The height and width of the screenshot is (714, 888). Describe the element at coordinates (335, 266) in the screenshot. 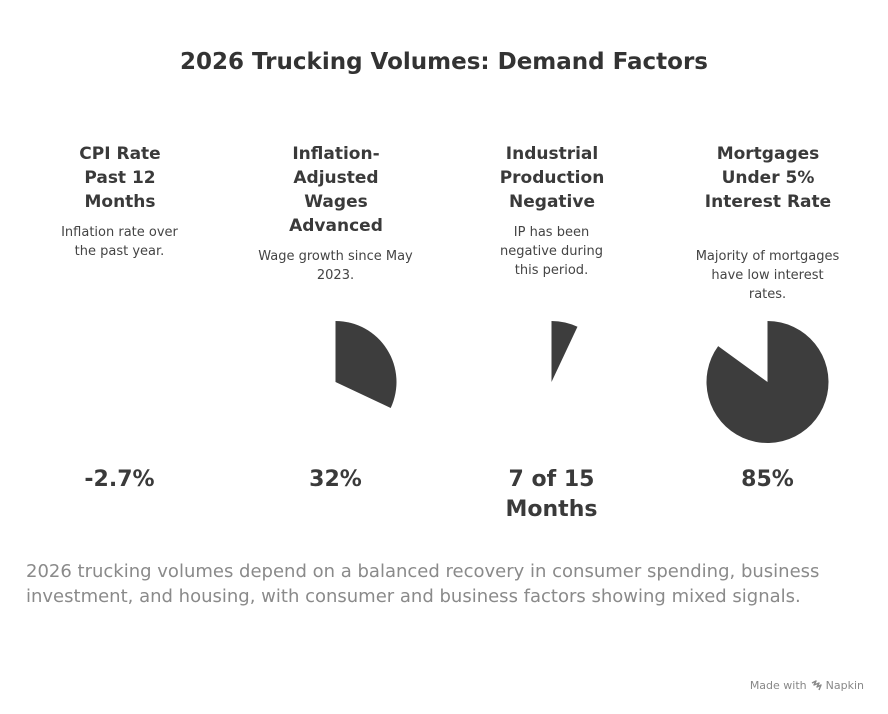

I see `card-description: Wage growth since May 2023.` at that location.